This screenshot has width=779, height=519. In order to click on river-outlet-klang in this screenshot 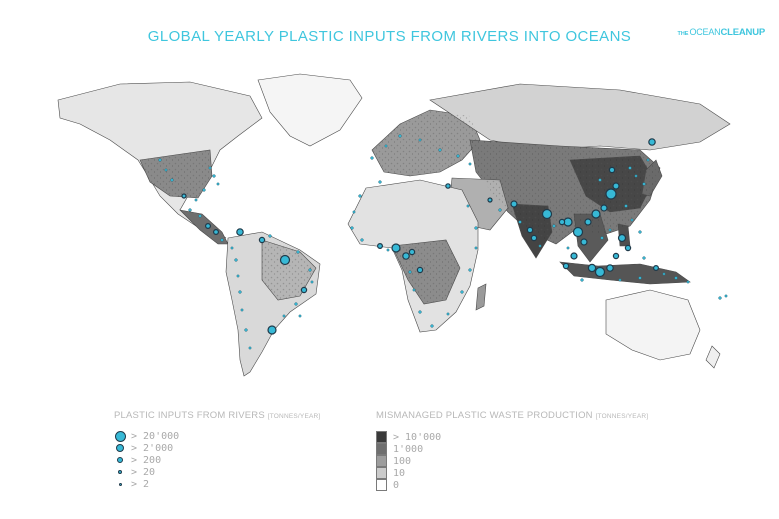, I will do `click(574, 256)`.